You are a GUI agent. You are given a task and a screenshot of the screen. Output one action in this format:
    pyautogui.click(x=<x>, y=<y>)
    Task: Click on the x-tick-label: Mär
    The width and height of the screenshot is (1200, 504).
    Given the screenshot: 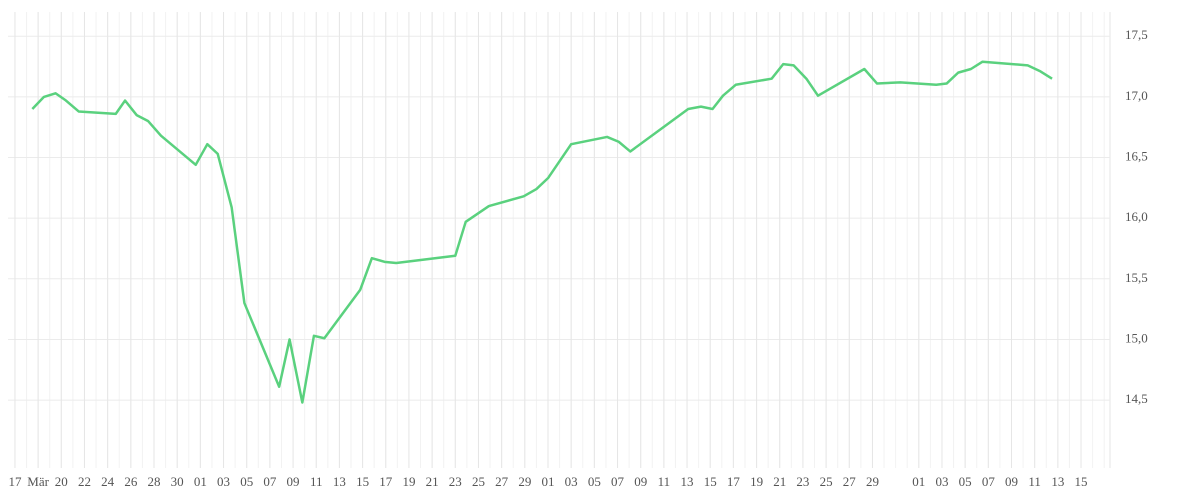 What is the action you would take?
    pyautogui.click(x=38, y=481)
    